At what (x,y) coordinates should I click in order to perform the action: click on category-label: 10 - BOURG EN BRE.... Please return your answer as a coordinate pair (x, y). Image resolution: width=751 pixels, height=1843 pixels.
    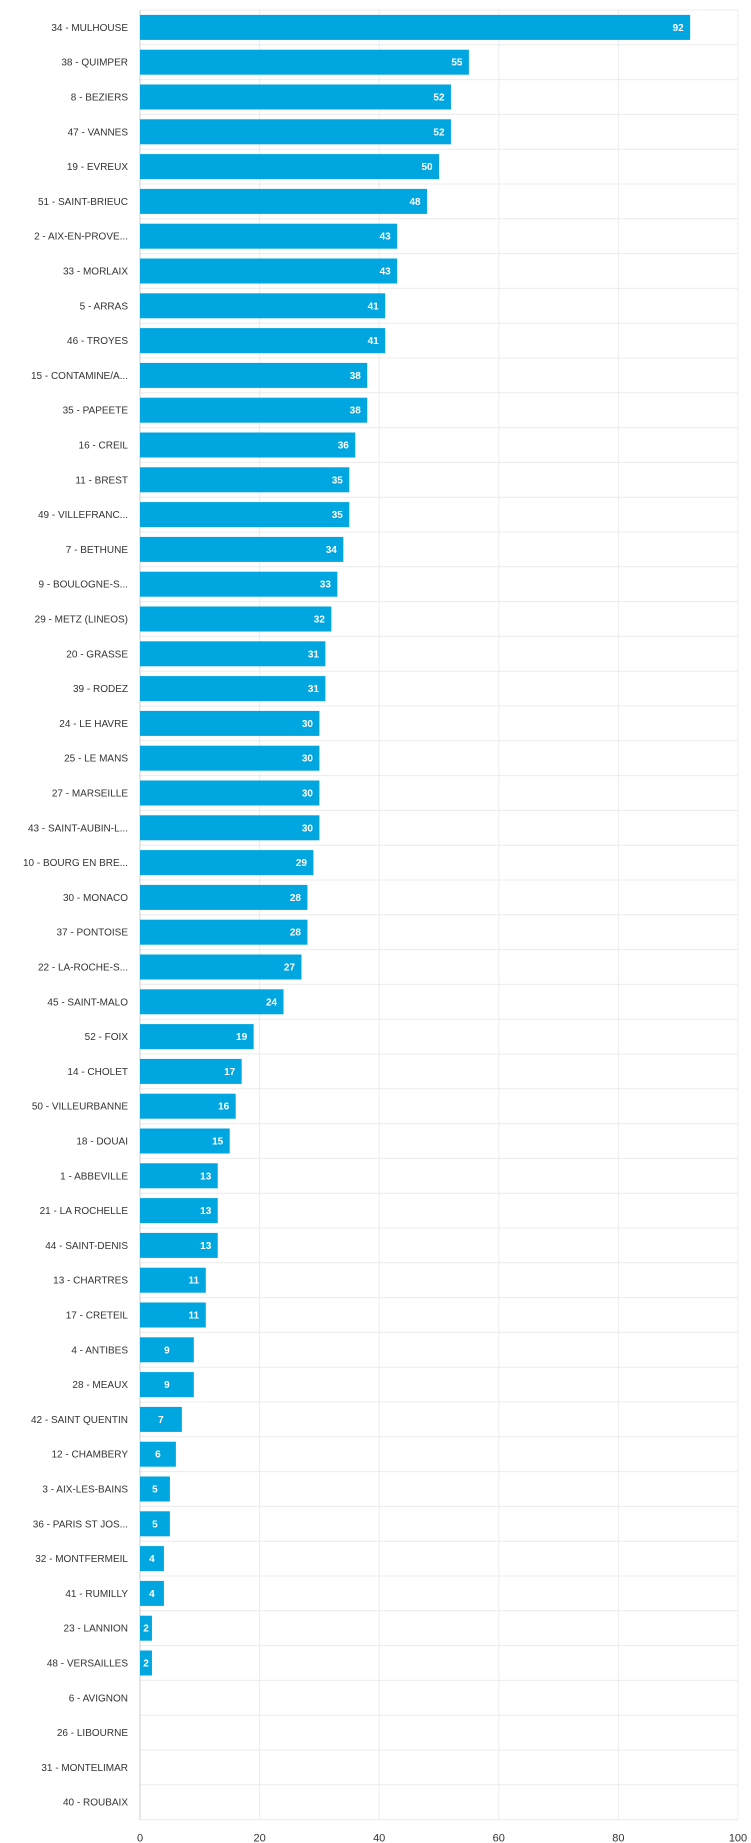
    Looking at the image, I should click on (75, 863).